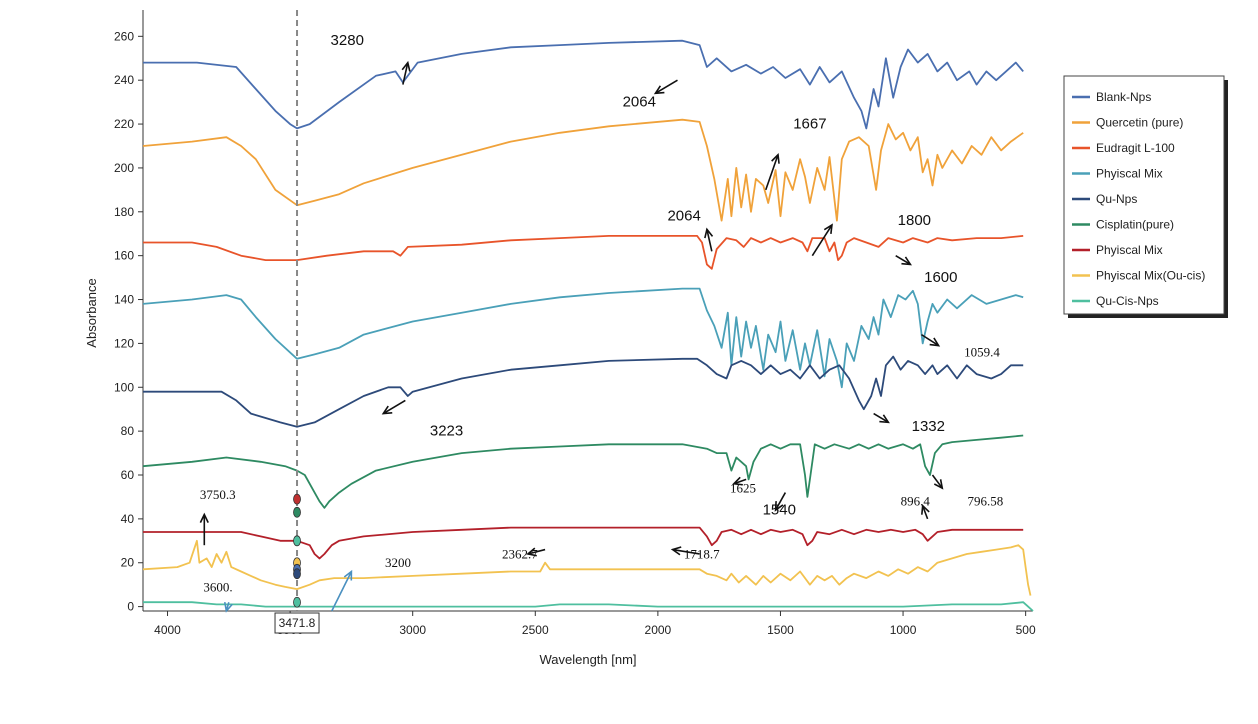 The image size is (1258, 724). I want to click on annotation-label: 3223, so click(446, 431).